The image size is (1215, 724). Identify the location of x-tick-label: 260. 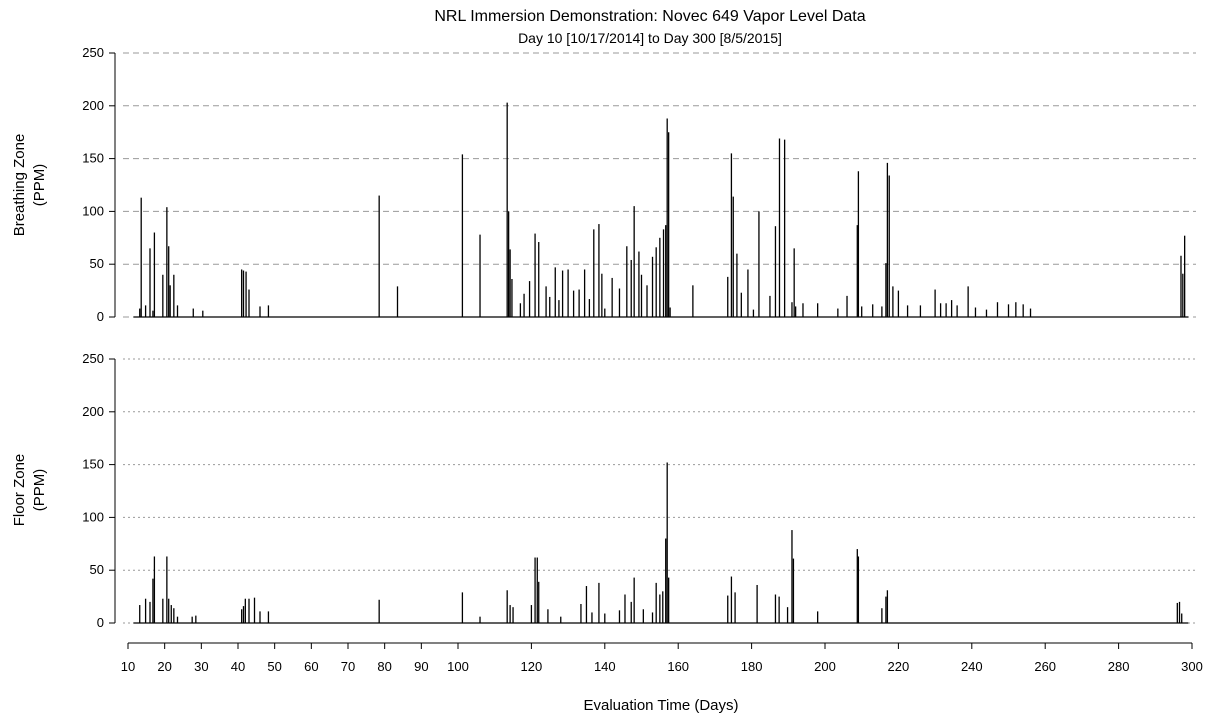
(1045, 666).